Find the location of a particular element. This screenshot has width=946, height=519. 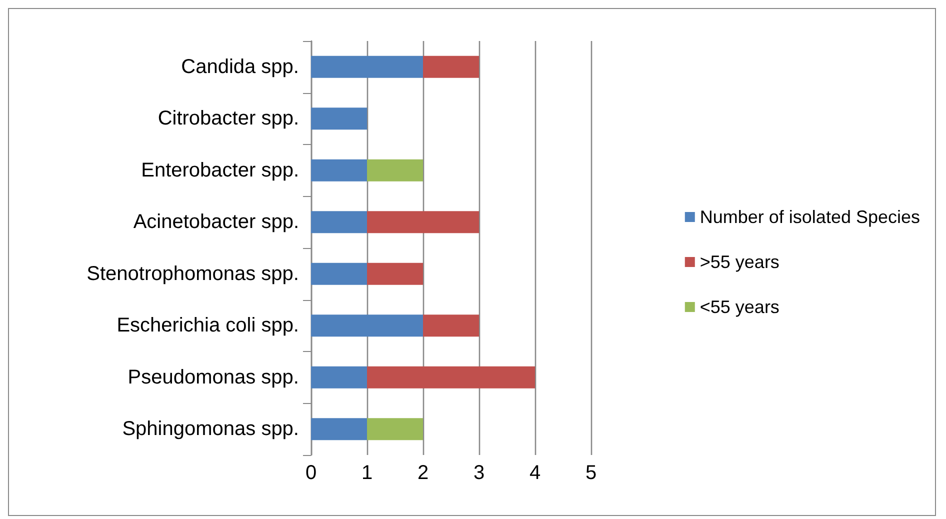

y-tick-label: Enterobacter spp. is located at coordinates (220, 170).